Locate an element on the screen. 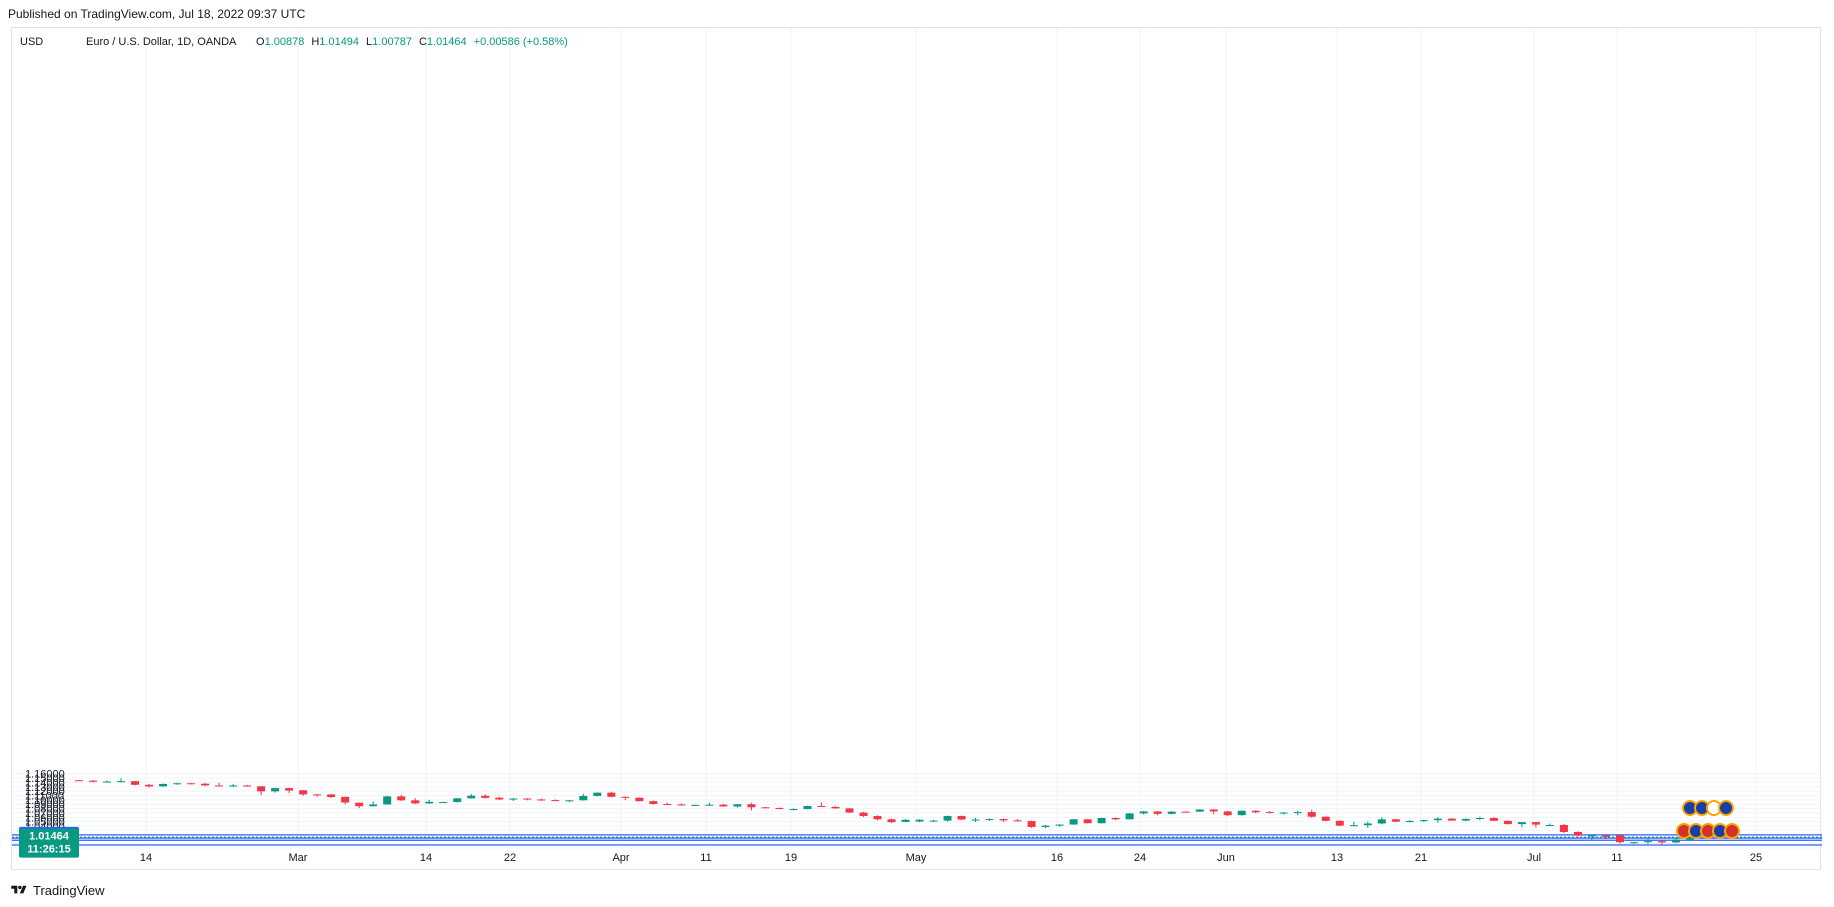 This screenshot has width=1834, height=907. tradingview-brand-text: TradingView is located at coordinates (69, 890).